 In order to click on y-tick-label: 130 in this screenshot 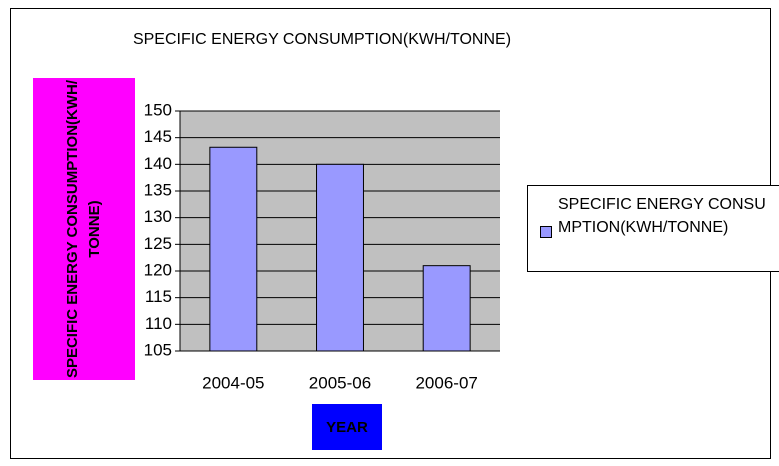, I will do `click(158, 216)`.